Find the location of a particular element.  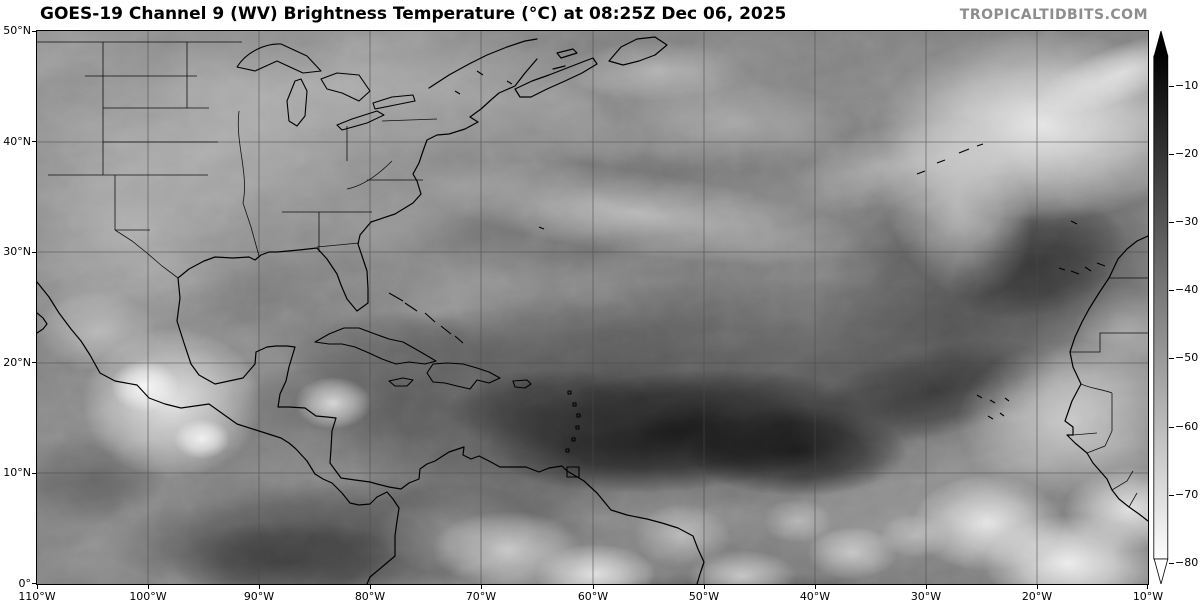

colorbar-tick-label: −50 is located at coordinates (1187, 357).